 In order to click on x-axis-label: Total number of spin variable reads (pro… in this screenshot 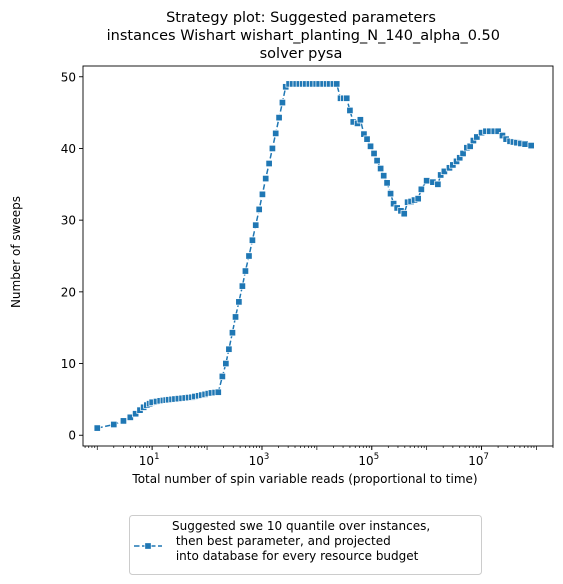, I will do `click(304, 479)`.